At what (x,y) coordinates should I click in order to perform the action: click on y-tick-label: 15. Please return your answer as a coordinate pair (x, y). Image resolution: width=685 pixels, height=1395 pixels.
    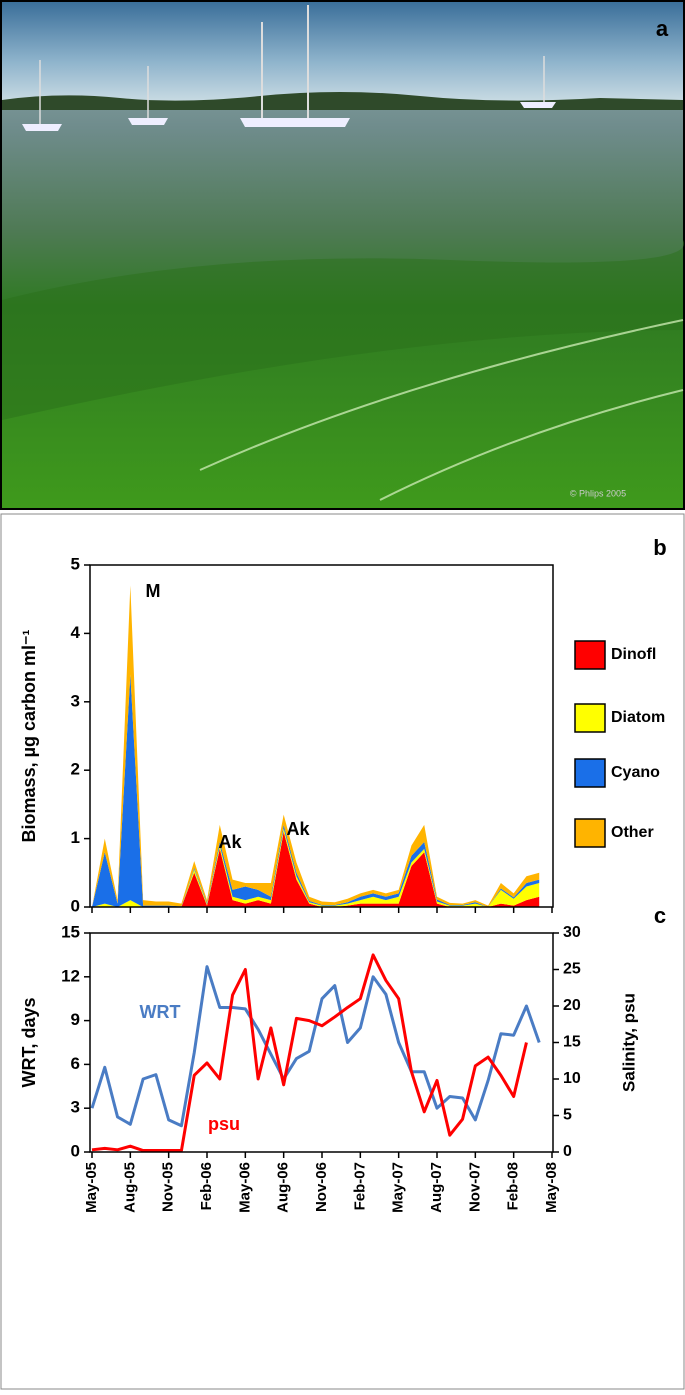
    Looking at the image, I should click on (70, 931).